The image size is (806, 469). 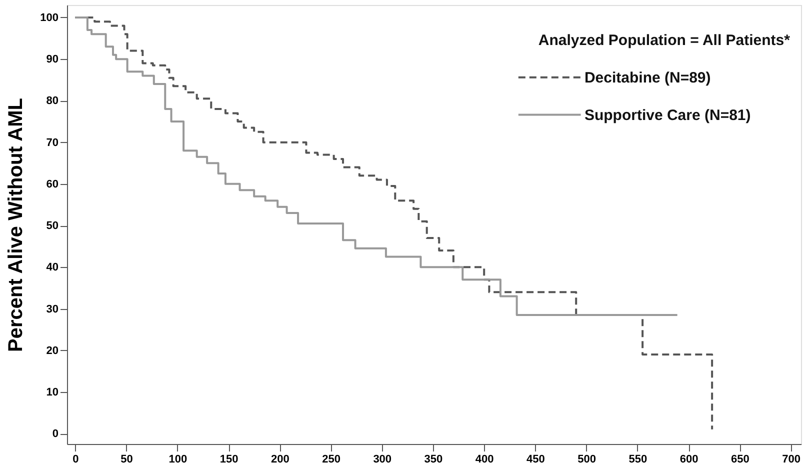 What do you see at coordinates (55, 434) in the screenshot?
I see `y-tick-label: 0` at bounding box center [55, 434].